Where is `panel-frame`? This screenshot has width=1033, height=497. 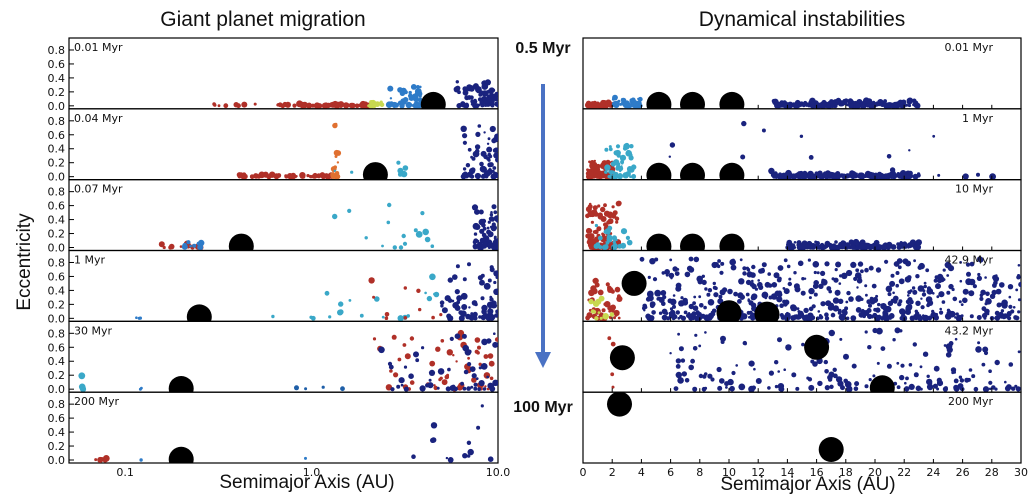 panel-frame is located at coordinates (283, 356).